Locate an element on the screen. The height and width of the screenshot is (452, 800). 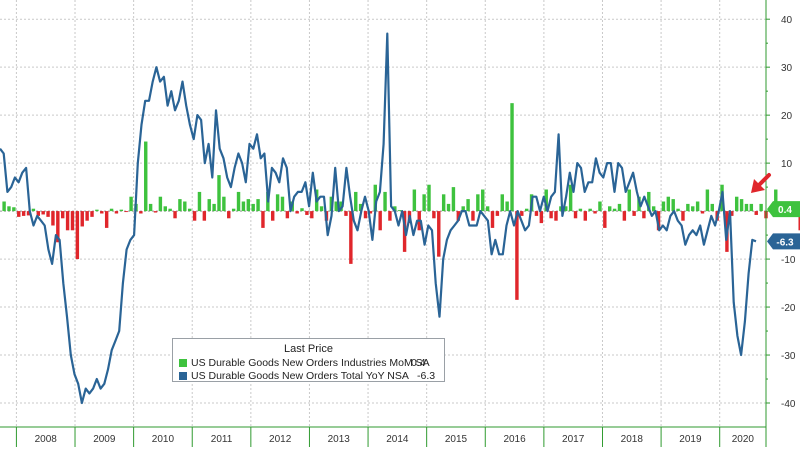
x-tick-label: 2013 is located at coordinates (339, 439).